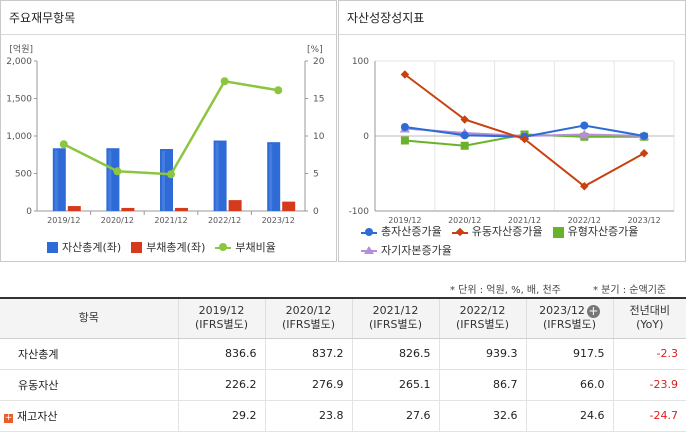 The width and height of the screenshot is (686, 432). Describe the element at coordinates (168, 18) in the screenshot. I see `panel-title: 주요재무항목` at that location.